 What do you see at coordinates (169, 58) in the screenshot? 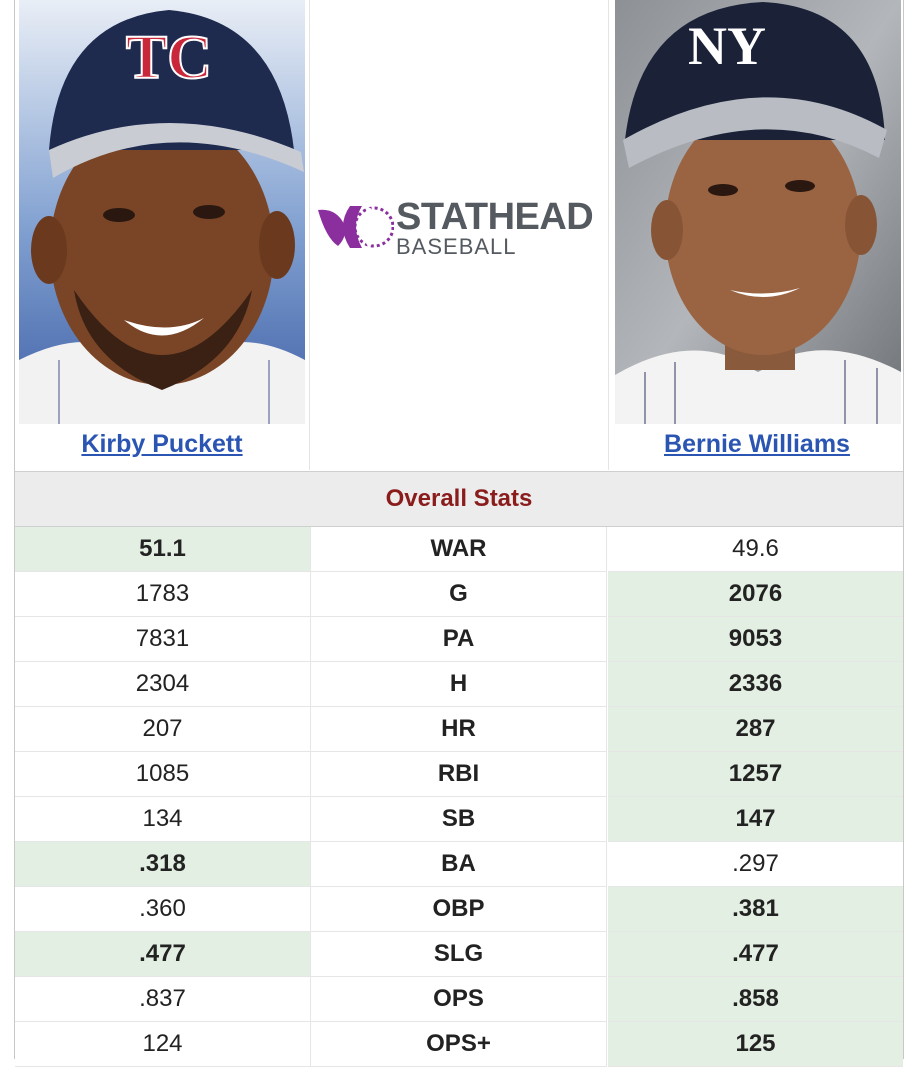
I see `cap-logo-left: TC` at bounding box center [169, 58].